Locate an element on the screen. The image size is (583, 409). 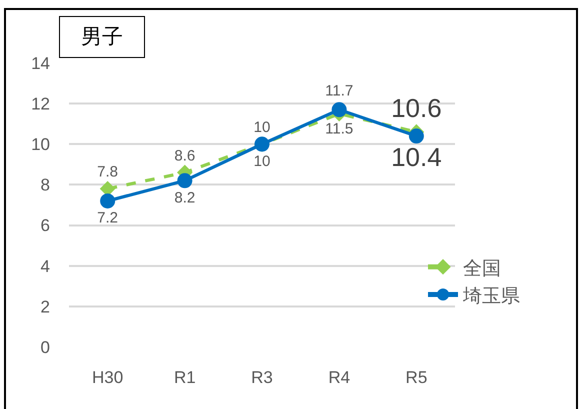
x-tick-label: R3 is located at coordinates (262, 377).